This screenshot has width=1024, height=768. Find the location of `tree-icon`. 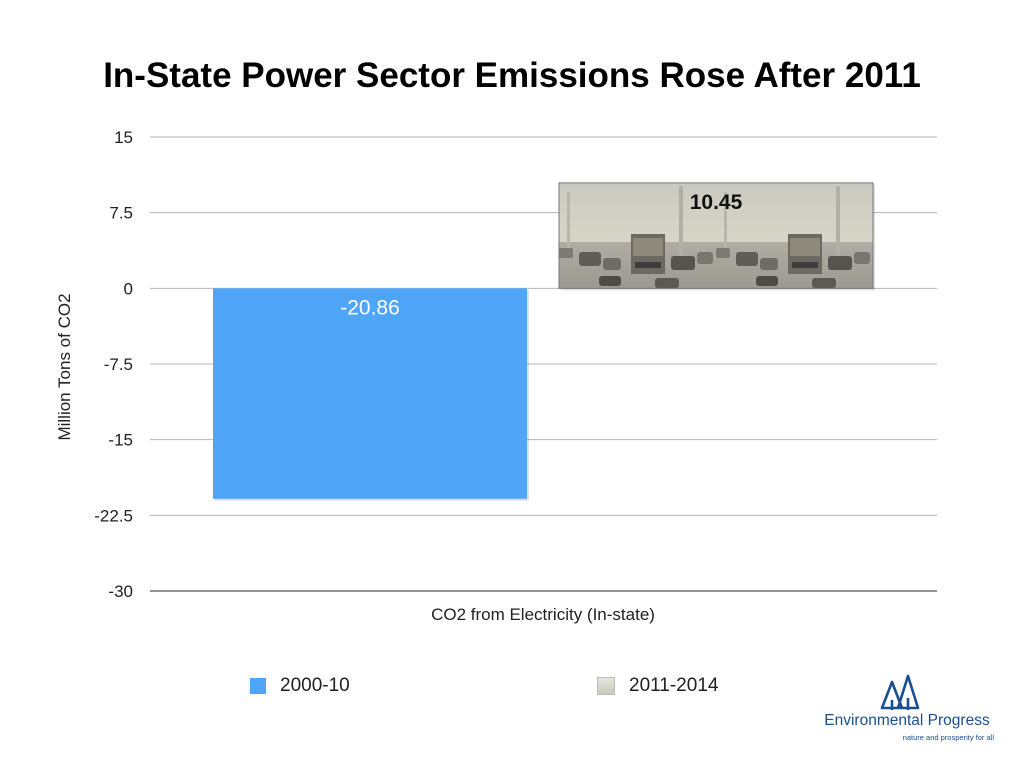

tree-icon is located at coordinates (900, 692).